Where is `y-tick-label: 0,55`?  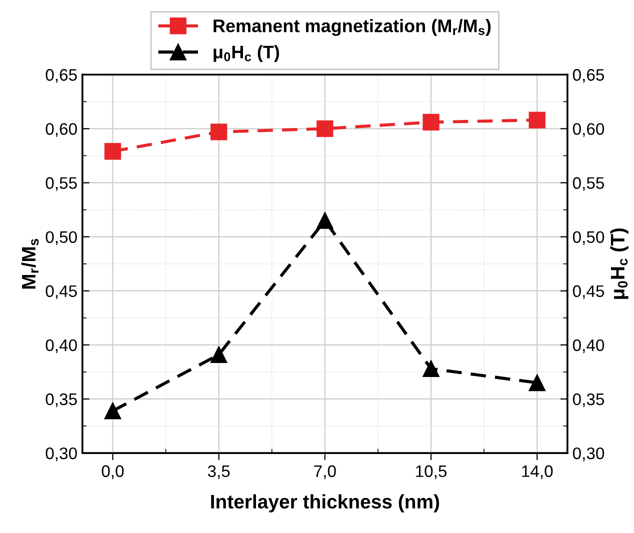
y-tick-label: 0,55 is located at coordinates (61, 184).